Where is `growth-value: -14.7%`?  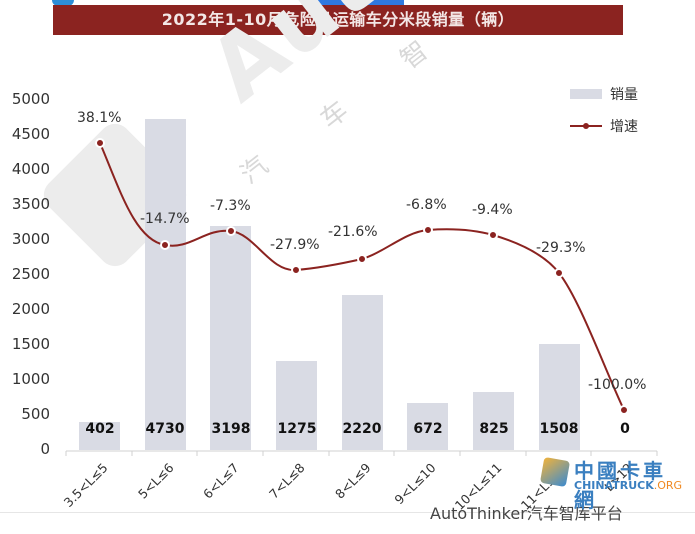
growth-value: -14.7% is located at coordinates (165, 219).